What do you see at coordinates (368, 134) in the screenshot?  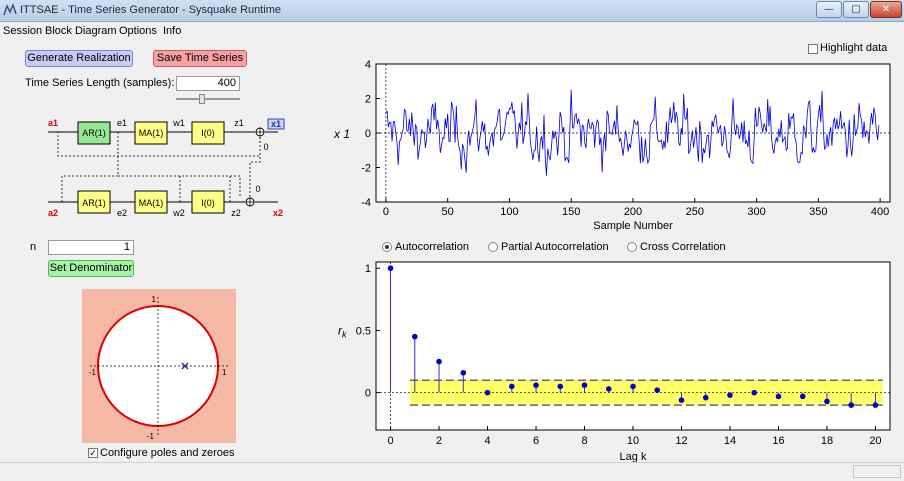 I see `y-tick-label: 0` at bounding box center [368, 134].